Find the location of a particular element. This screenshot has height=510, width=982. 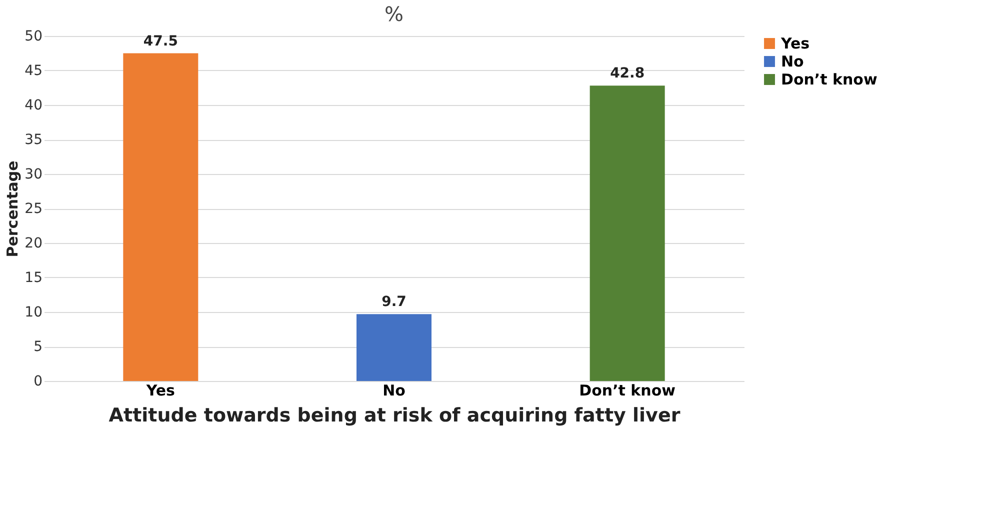

y-tick-label: 5 is located at coordinates (38, 347).